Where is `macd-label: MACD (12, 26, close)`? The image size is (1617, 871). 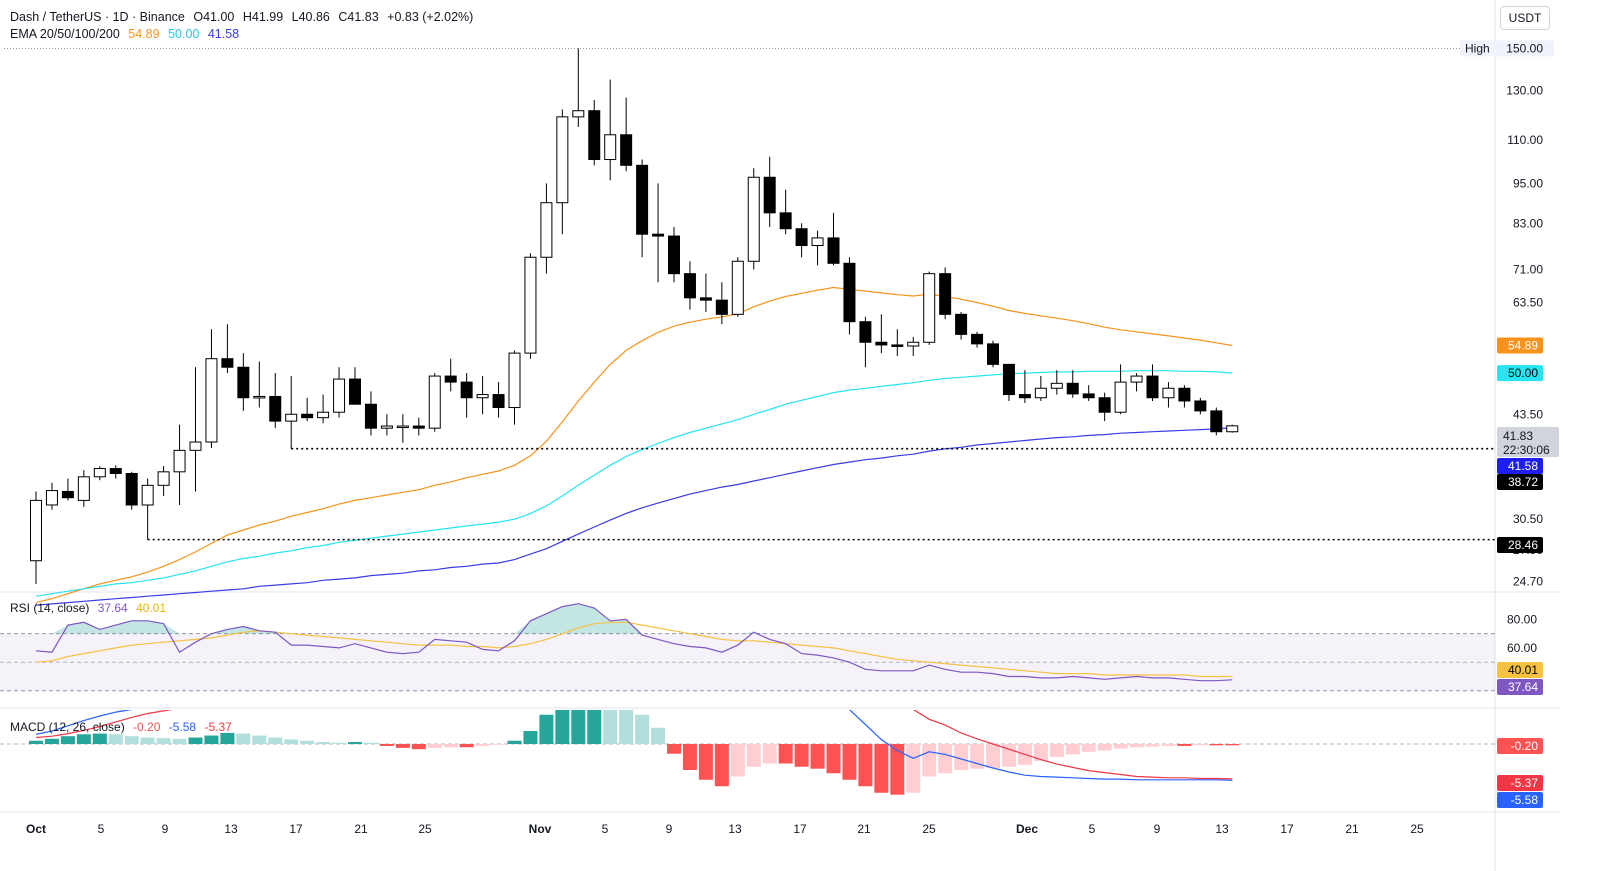 macd-label: MACD (12, 26, close) is located at coordinates (67, 727).